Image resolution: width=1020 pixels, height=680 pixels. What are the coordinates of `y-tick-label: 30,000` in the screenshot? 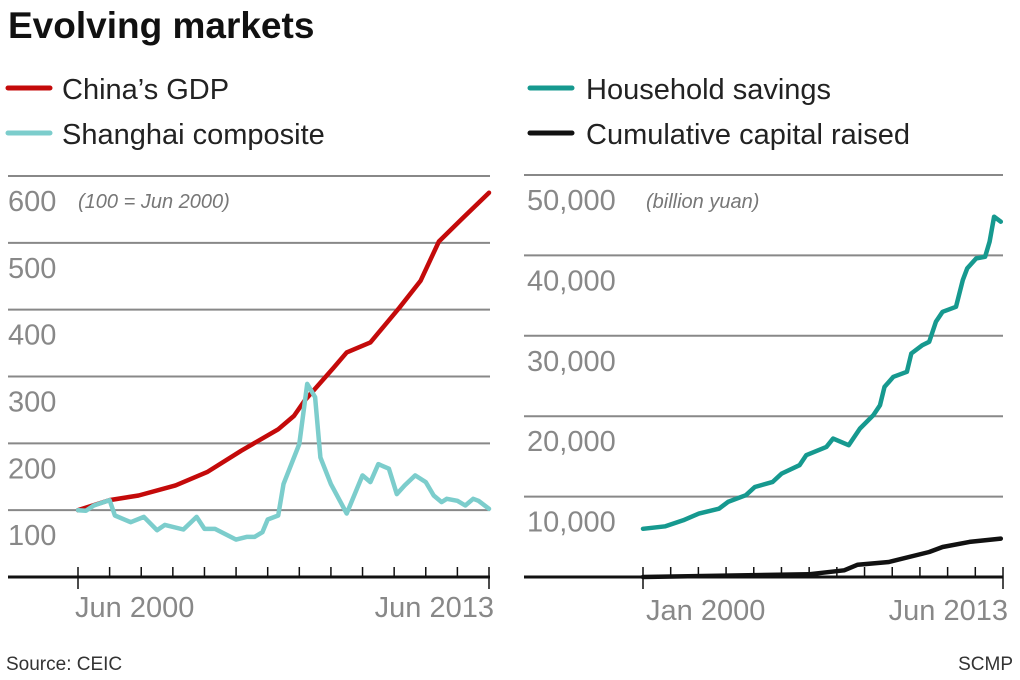 It's located at (571, 362).